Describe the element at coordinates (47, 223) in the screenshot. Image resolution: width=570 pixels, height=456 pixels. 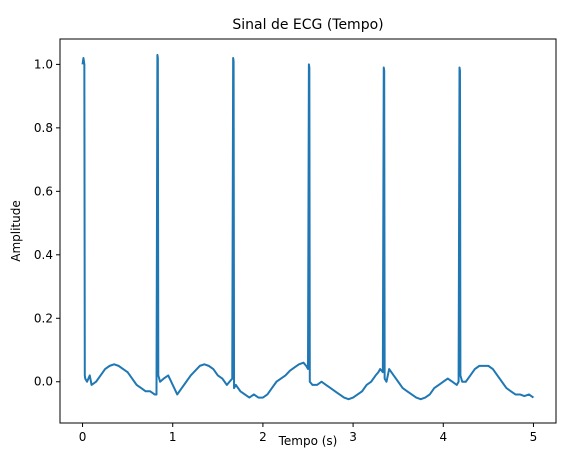
I see `y-axis-ticks: 0.0 0.2 0.4 0.6 0.8 1.0` at that location.